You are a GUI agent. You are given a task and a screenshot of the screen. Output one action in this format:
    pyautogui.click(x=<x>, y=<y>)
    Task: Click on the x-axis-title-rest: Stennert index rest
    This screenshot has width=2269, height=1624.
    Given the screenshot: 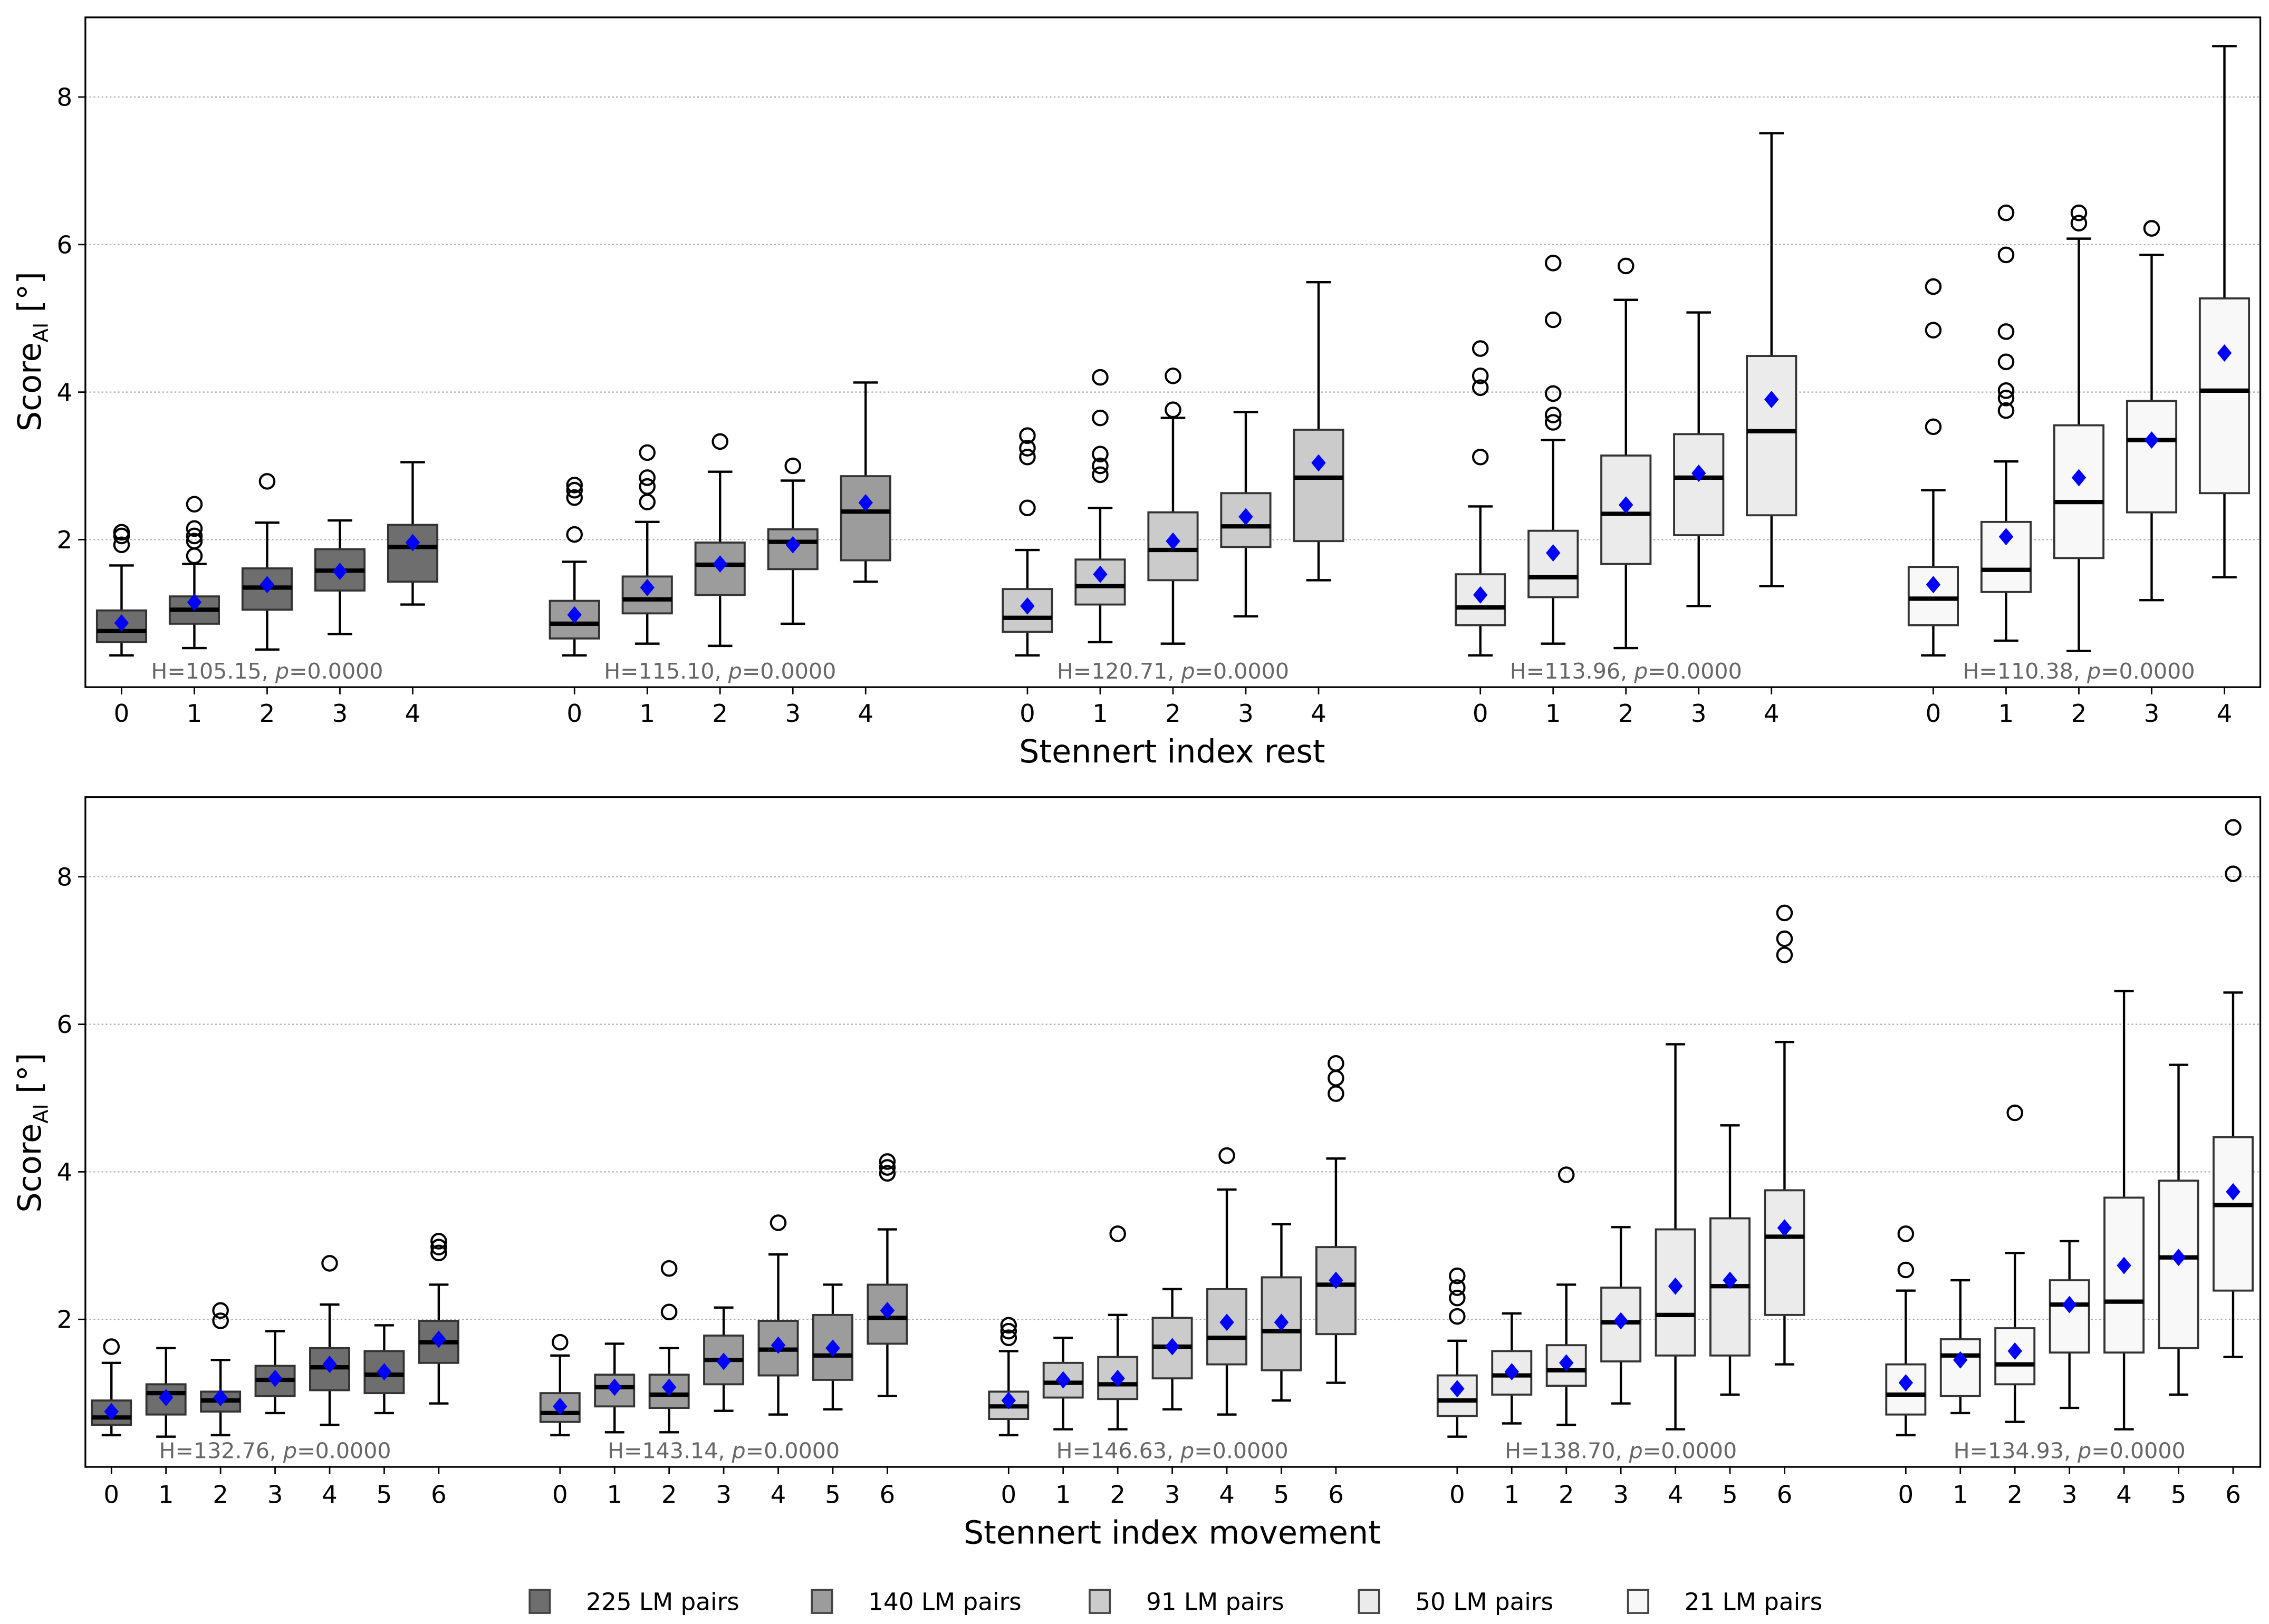 What is the action you would take?
    pyautogui.click(x=1172, y=751)
    